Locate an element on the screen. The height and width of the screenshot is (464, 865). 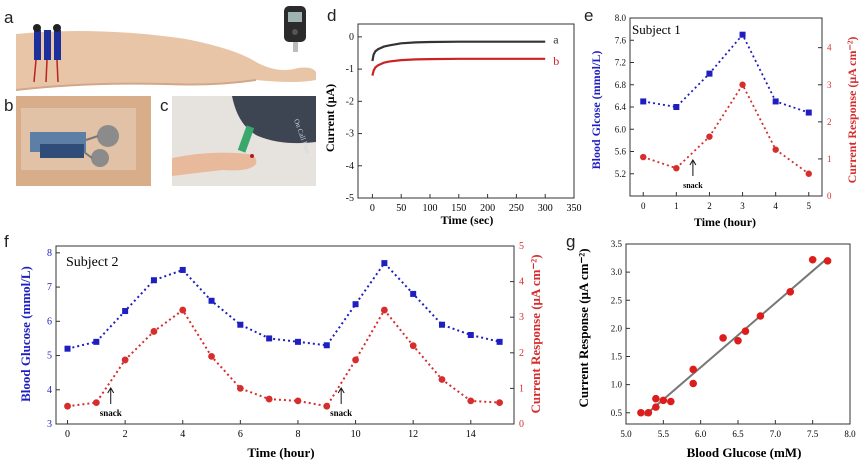
y-tick-label: 6.4 is located at coordinates (621, 107).